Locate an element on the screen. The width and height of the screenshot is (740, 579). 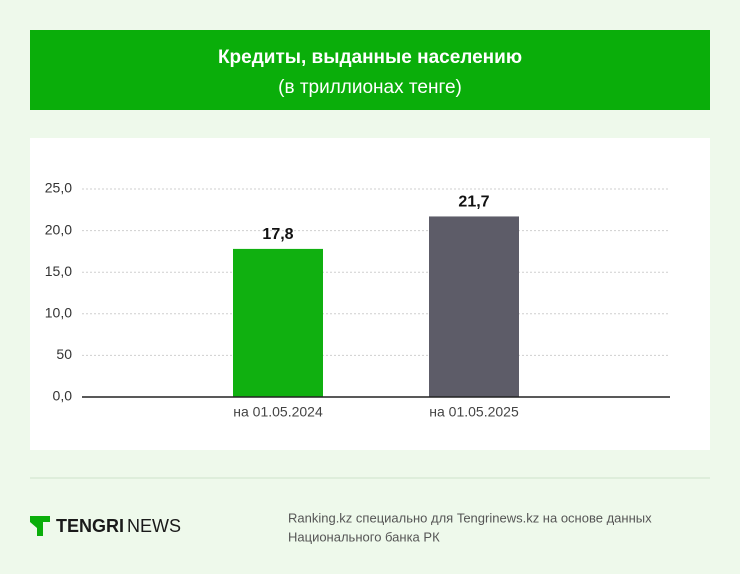
y-tick-label: 25,0 is located at coordinates (58, 188).